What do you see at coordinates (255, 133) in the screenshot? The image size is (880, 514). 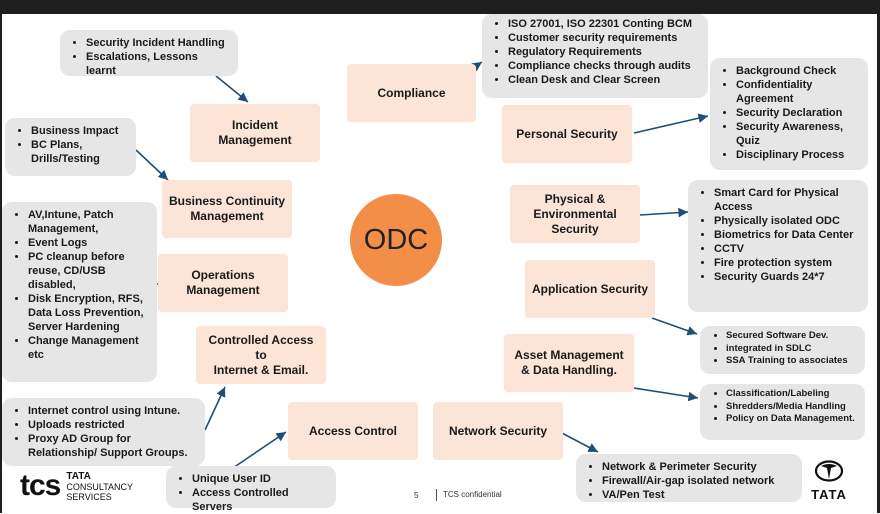 I see `box-incident-management: Incident Management` at bounding box center [255, 133].